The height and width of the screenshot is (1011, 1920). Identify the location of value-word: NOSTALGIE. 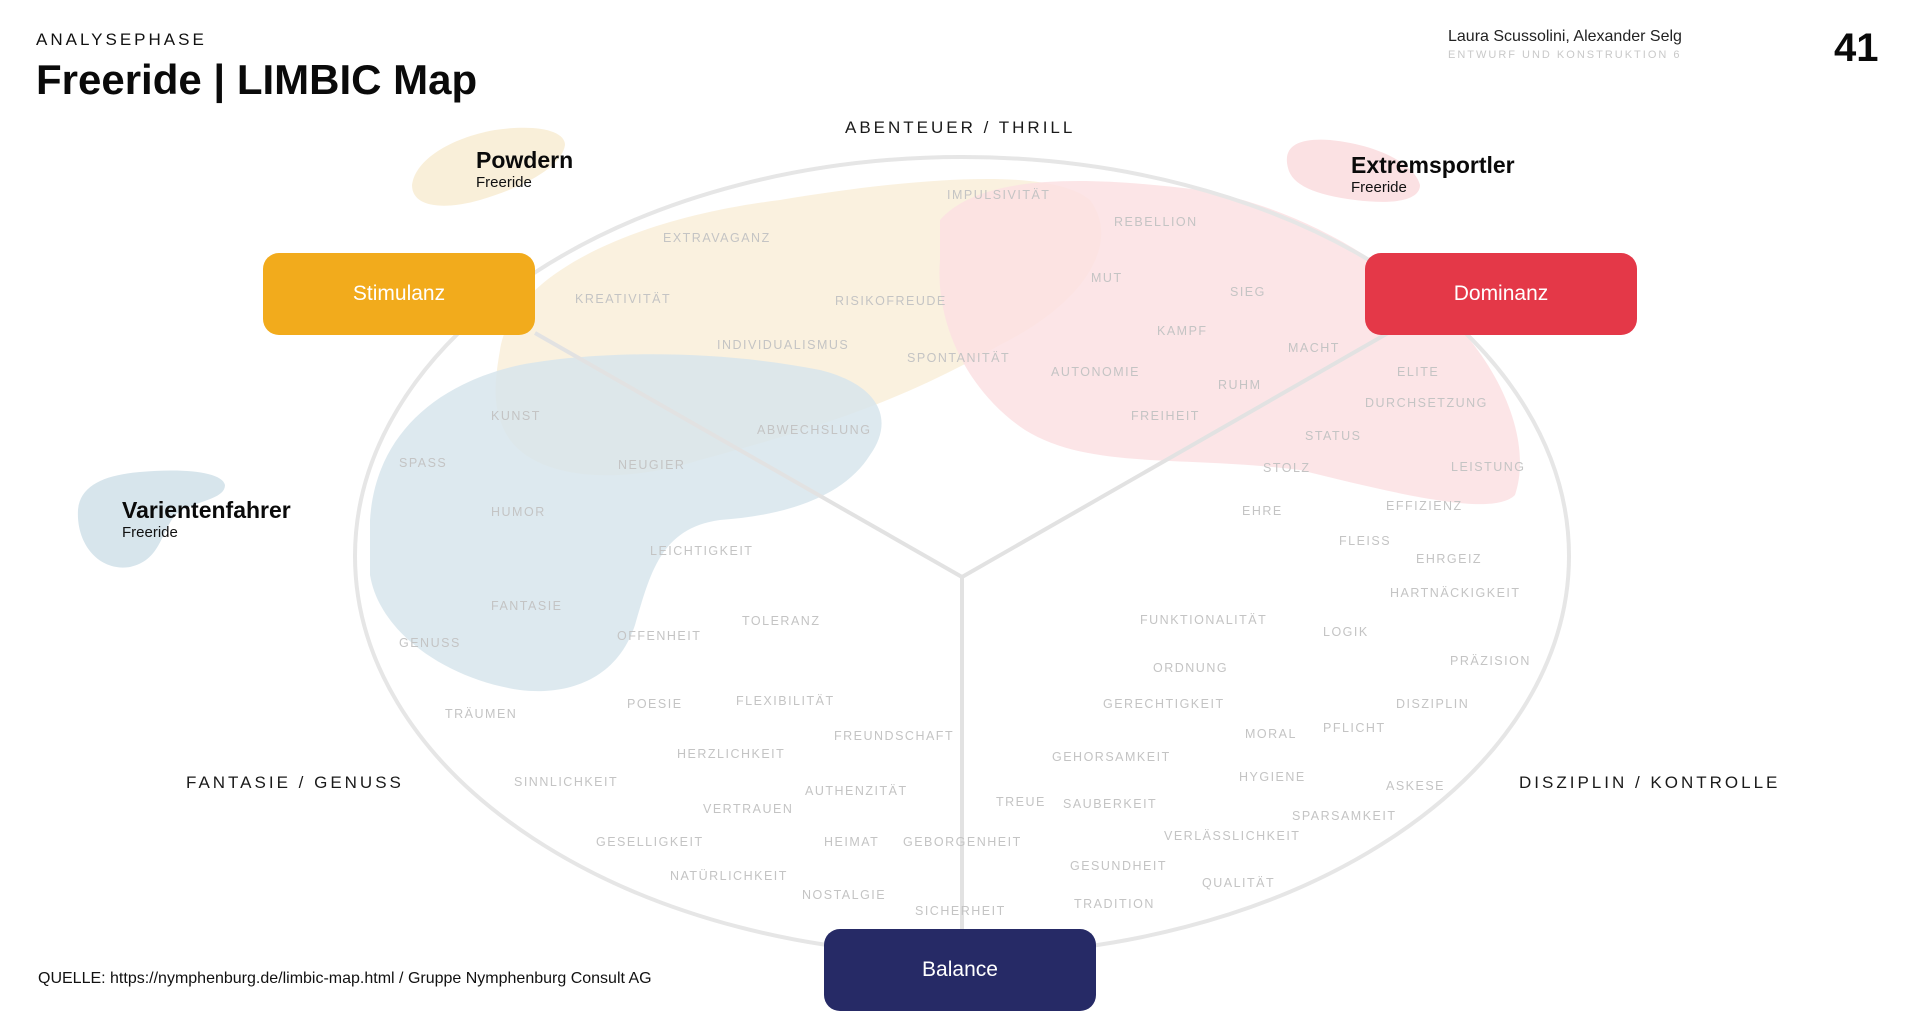
(844, 895).